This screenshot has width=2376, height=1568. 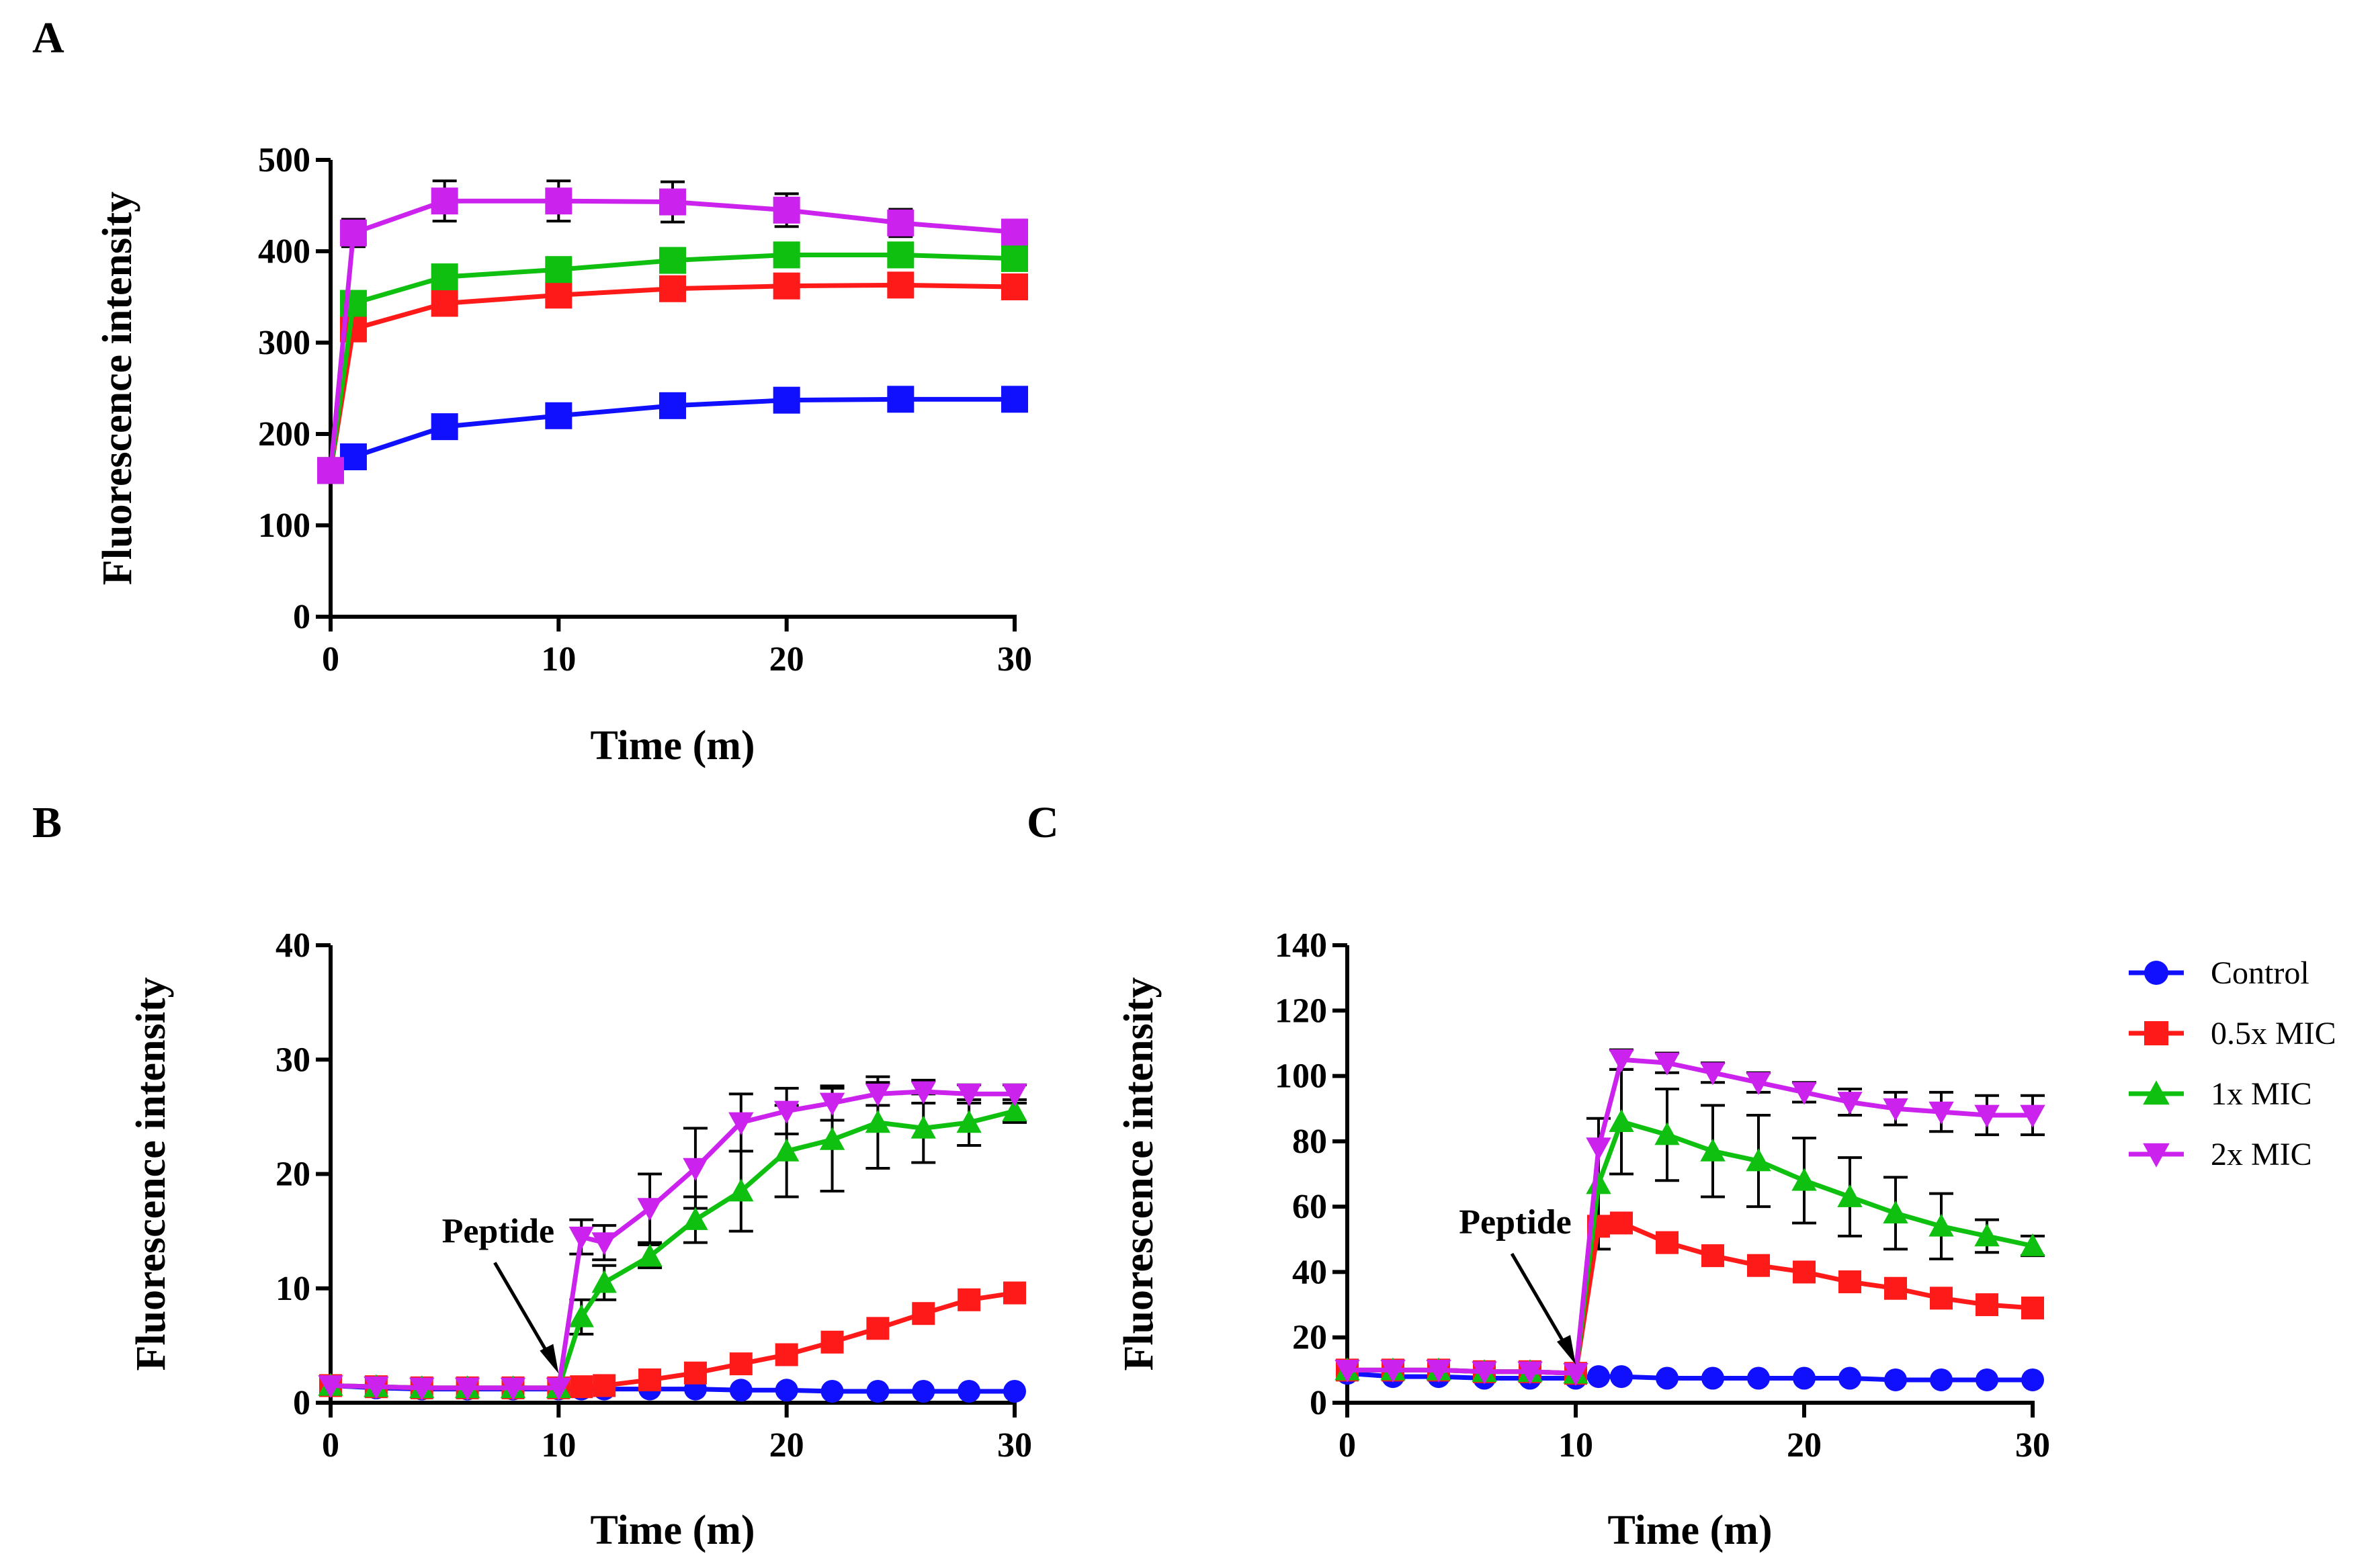 What do you see at coordinates (2156, 973) in the screenshot?
I see `legend-marker-control` at bounding box center [2156, 973].